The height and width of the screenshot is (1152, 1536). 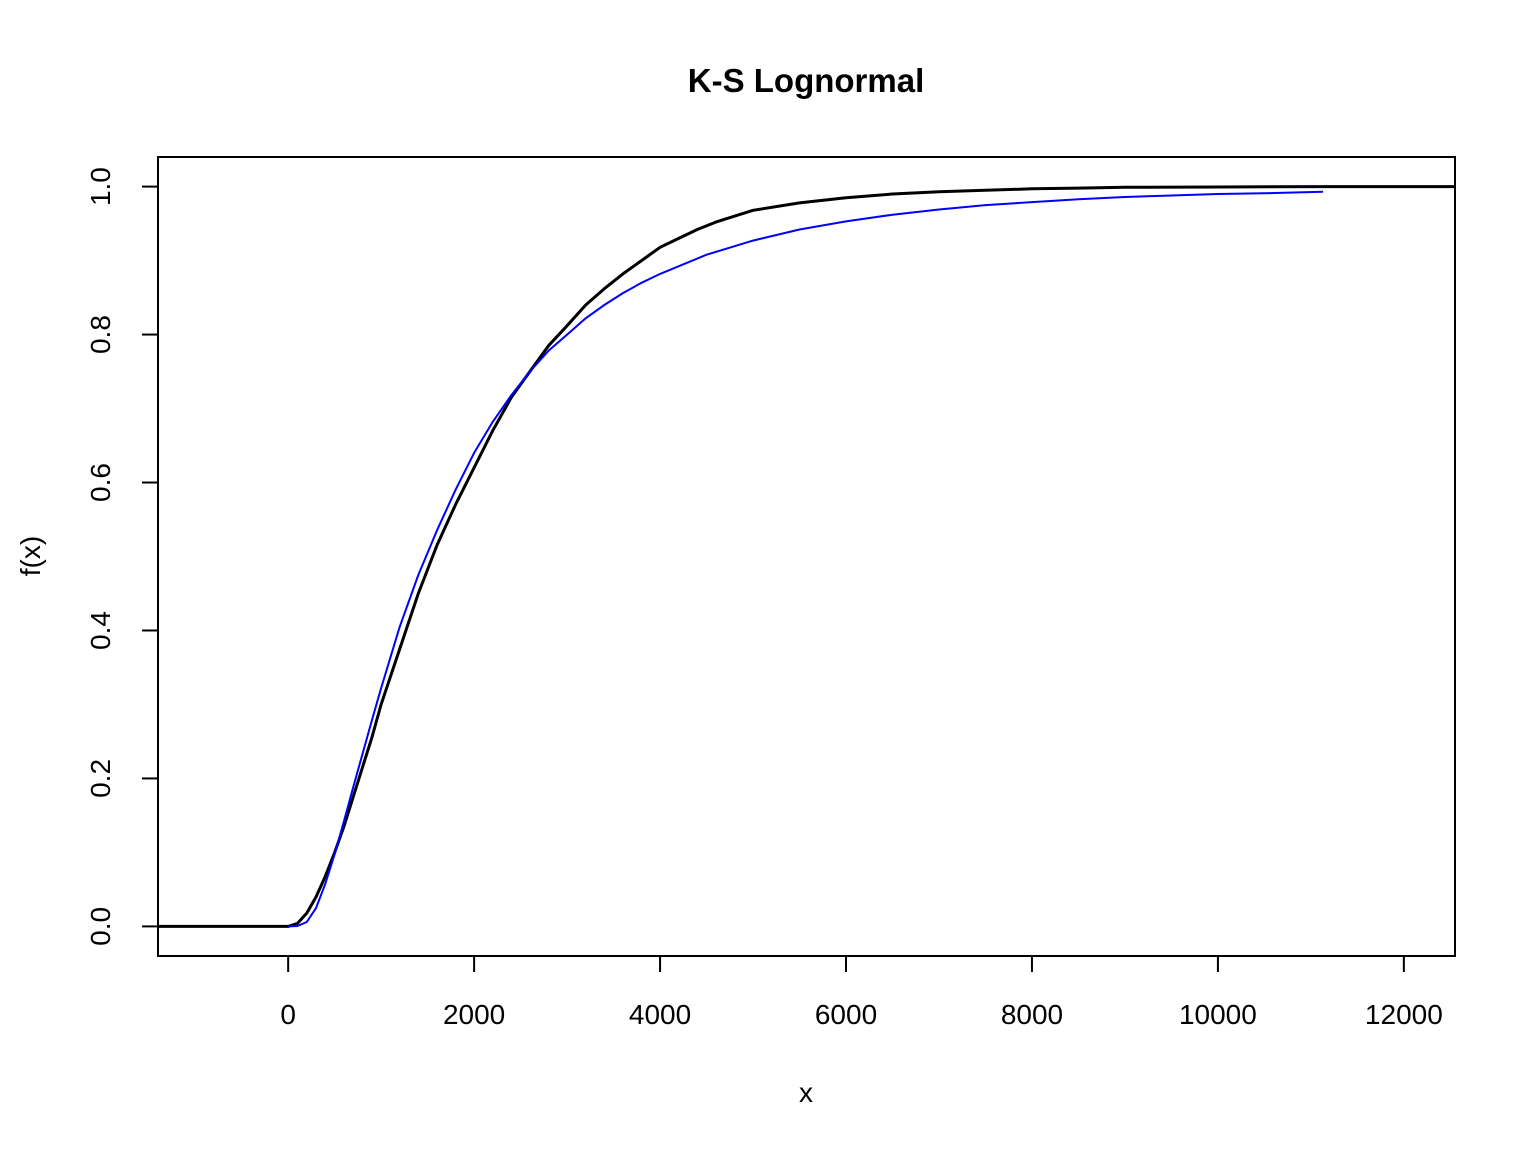 What do you see at coordinates (474, 1014) in the screenshot?
I see `x-tick-label: 2000` at bounding box center [474, 1014].